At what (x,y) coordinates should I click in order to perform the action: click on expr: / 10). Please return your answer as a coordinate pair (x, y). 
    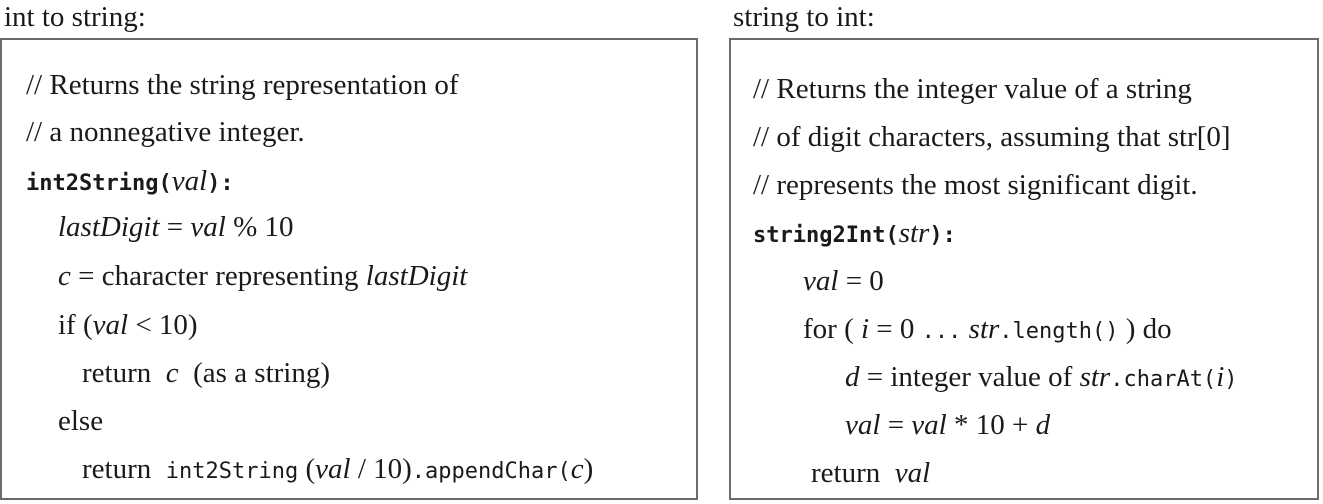
    Looking at the image, I should click on (381, 469).